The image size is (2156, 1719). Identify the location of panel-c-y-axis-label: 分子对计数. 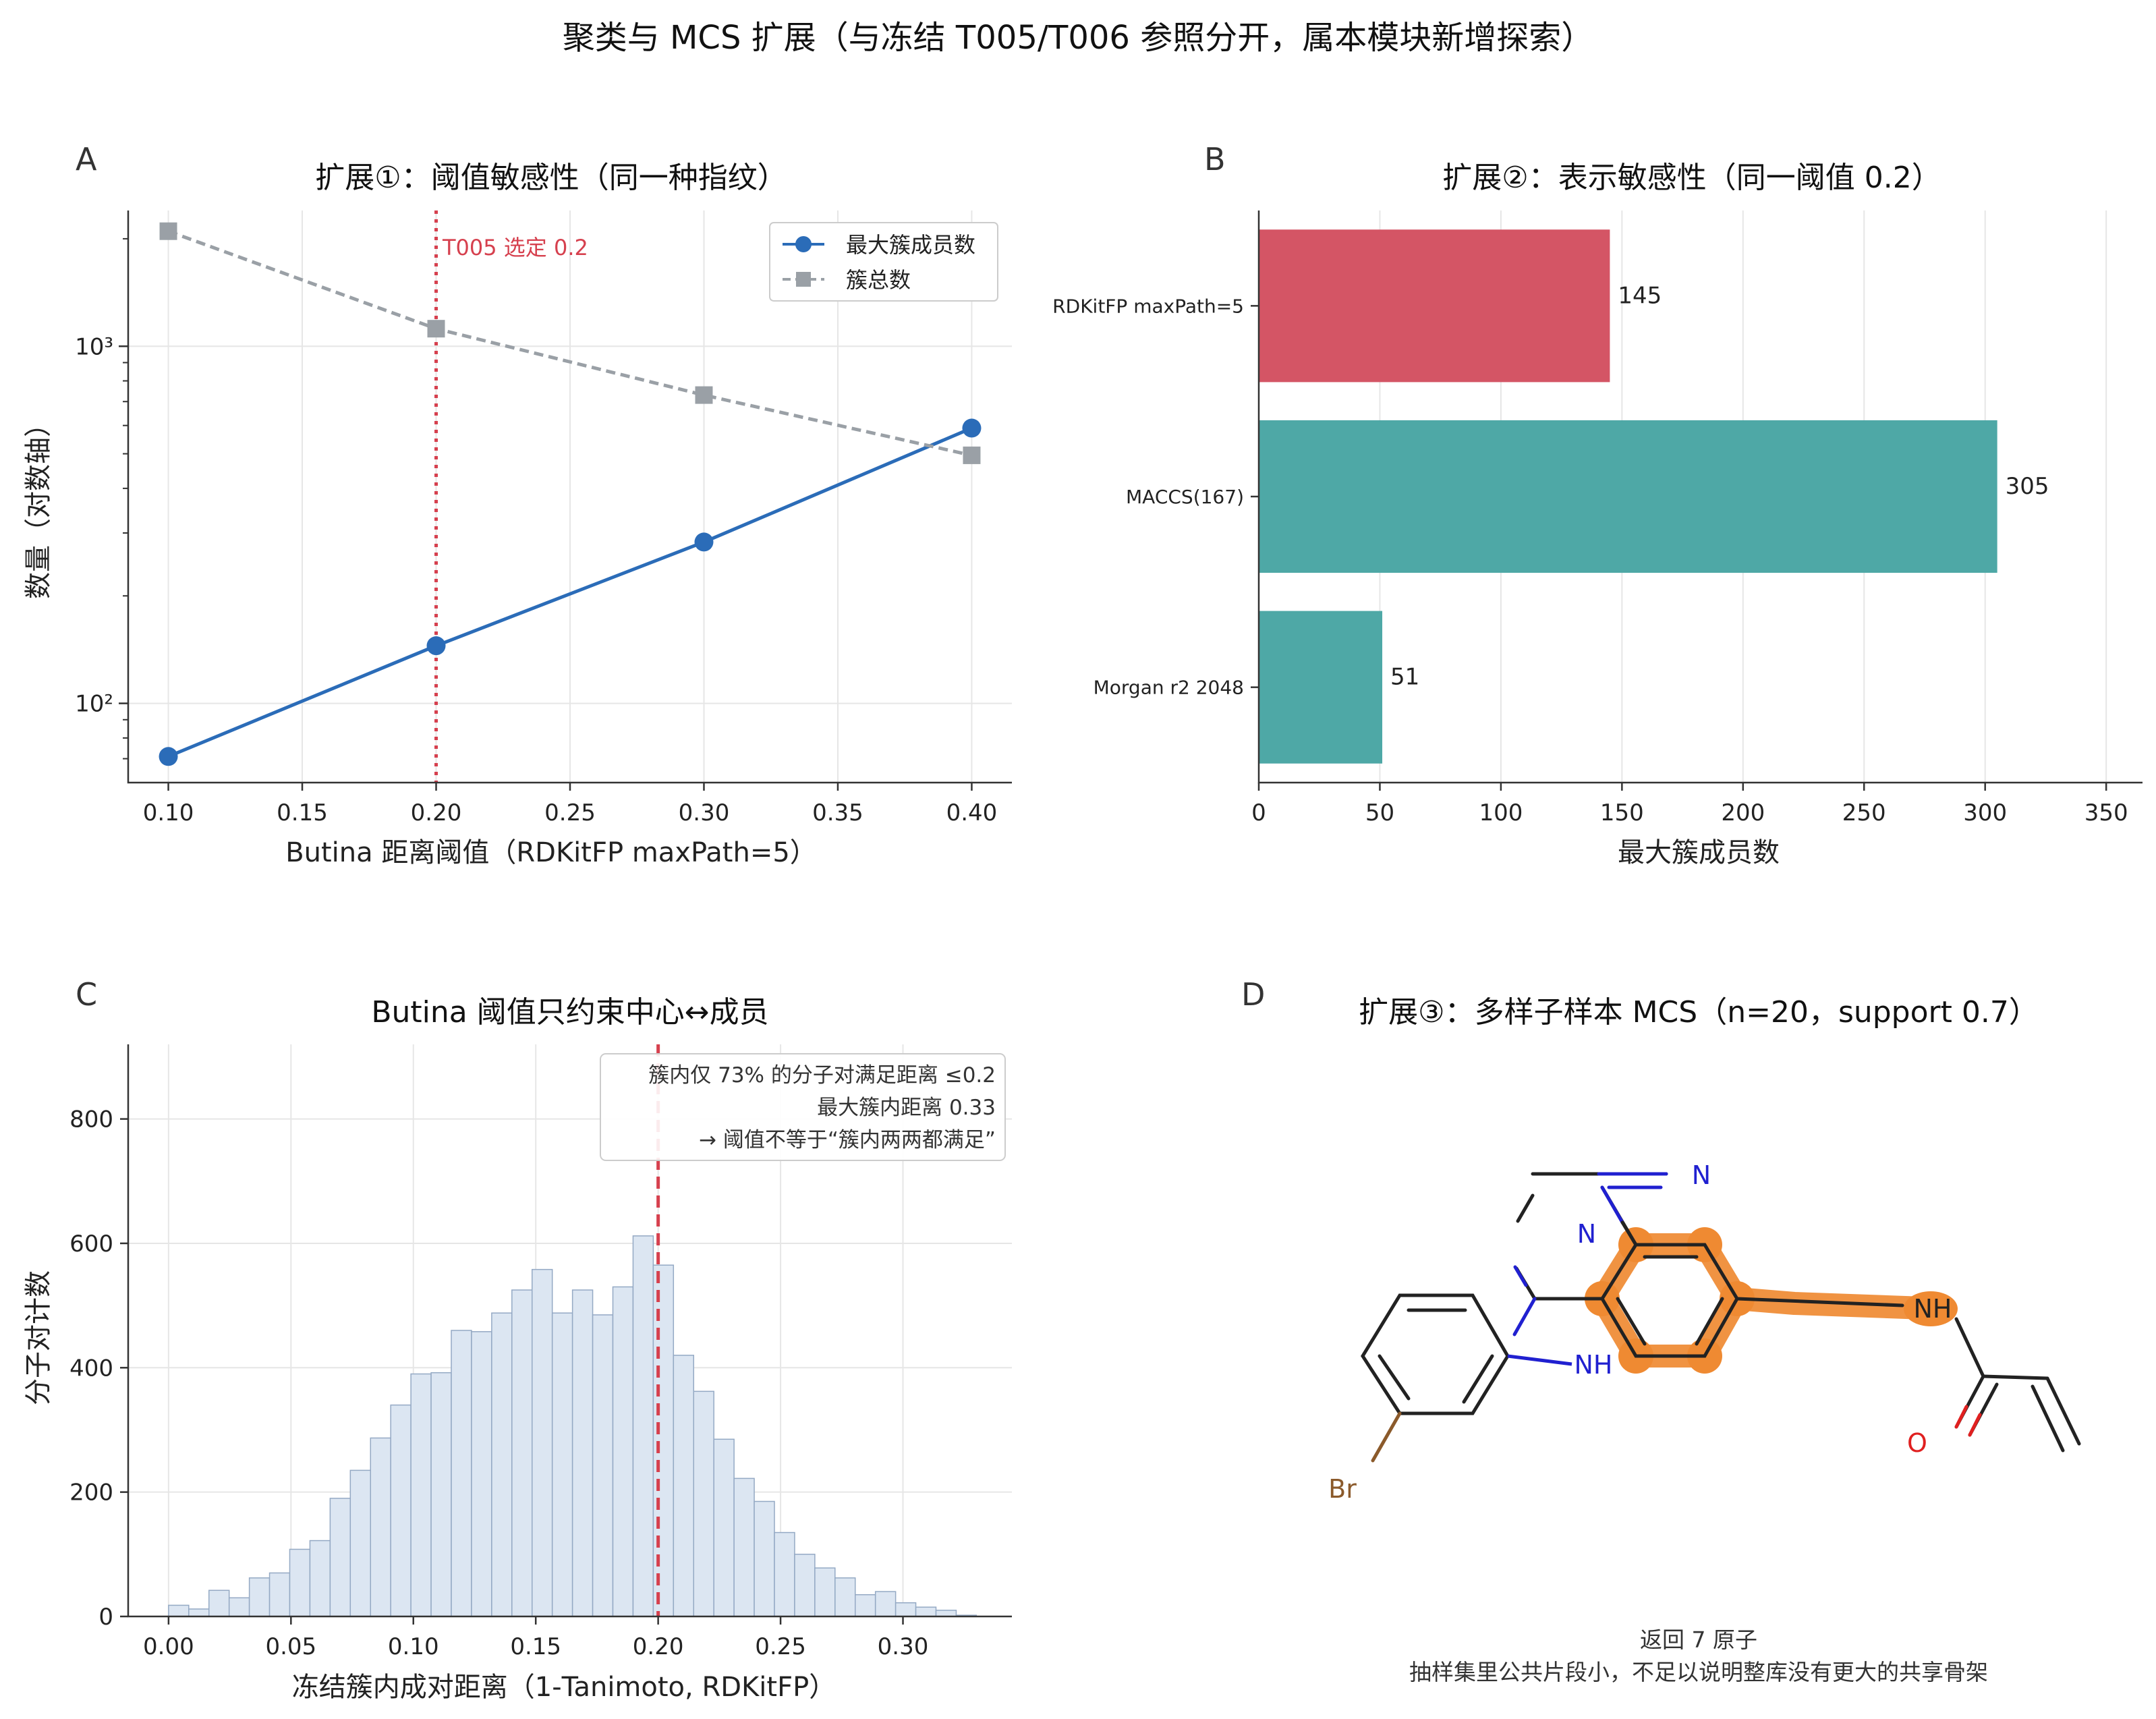
(38, 1337).